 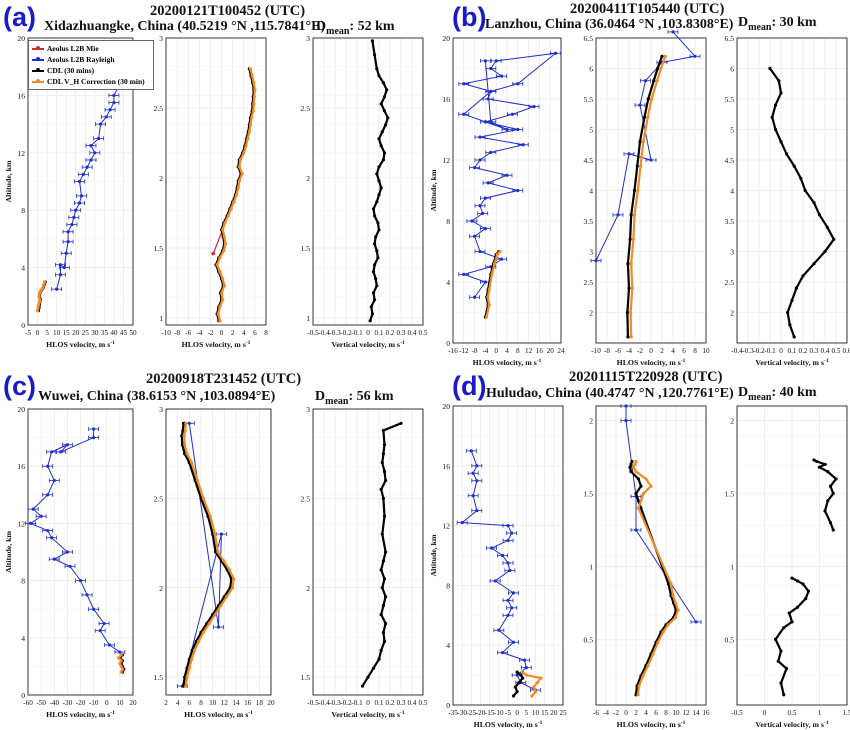 I want to click on x-tick-label: 14, so click(x=696, y=713).